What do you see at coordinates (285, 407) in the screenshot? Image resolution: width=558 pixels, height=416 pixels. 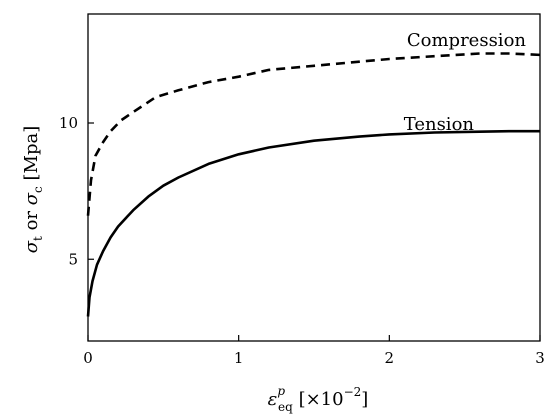 I see `x-axis-label-subscript: eq` at bounding box center [285, 407].